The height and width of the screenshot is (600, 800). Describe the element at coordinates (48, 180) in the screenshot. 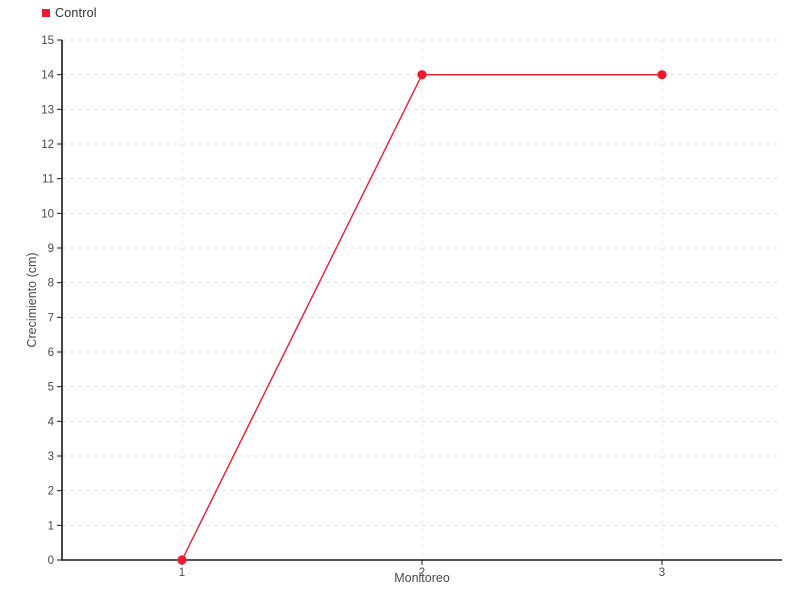

I see `y-tick-label: 11` at that location.